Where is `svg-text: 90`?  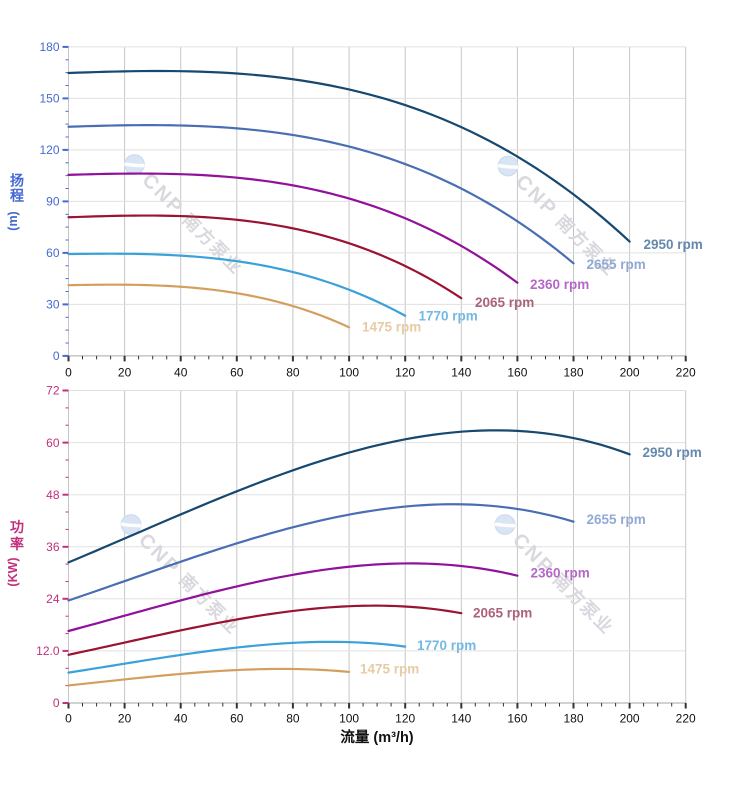
svg-text: 90 is located at coordinates (53, 202).